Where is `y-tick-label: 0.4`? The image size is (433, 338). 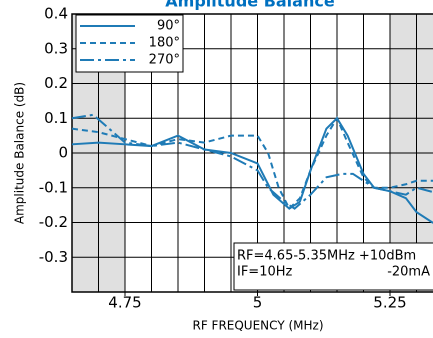
y-tick-label: 0.4 is located at coordinates (56, 14).